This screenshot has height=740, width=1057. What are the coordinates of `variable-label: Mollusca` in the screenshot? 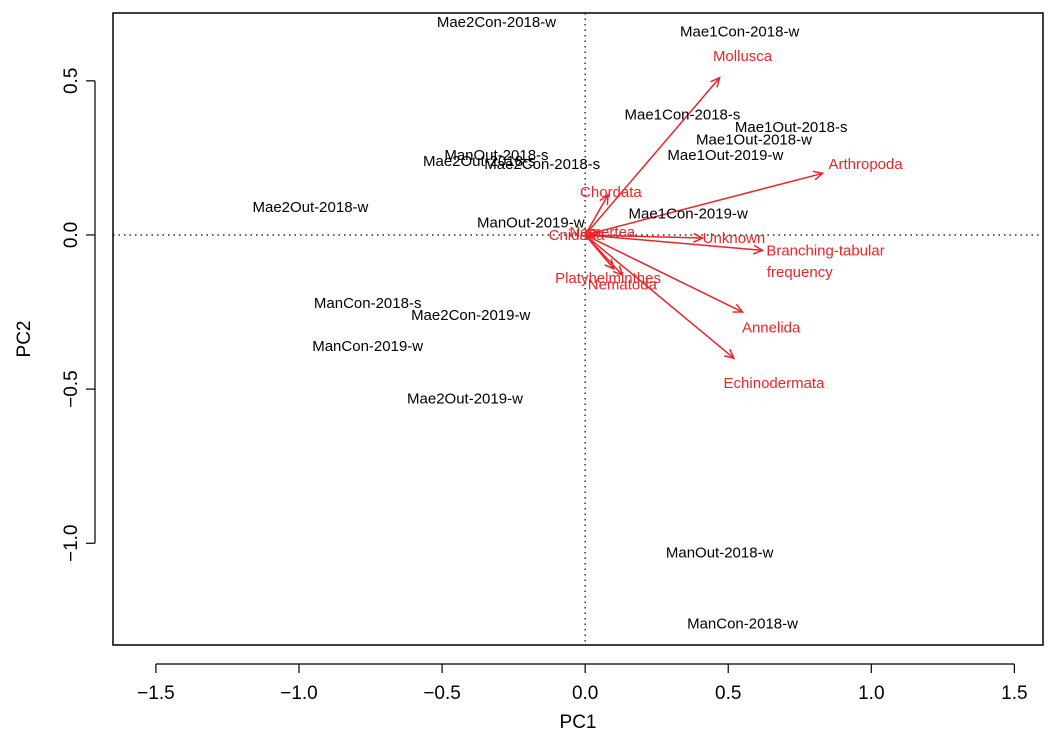 It's located at (743, 56).